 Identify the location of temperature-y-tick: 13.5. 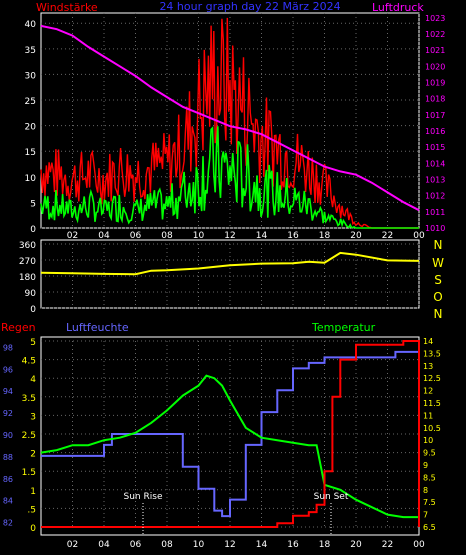
(432, 353).